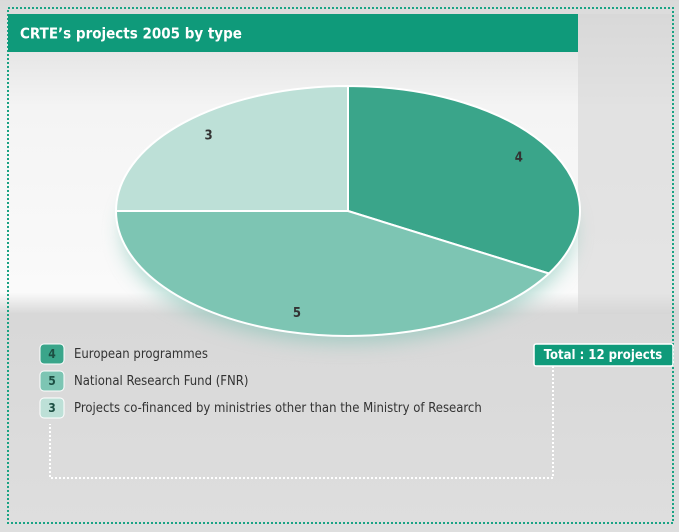 The height and width of the screenshot is (532, 679). Describe the element at coordinates (297, 313) in the screenshot. I see `slice-label: 5` at that location.